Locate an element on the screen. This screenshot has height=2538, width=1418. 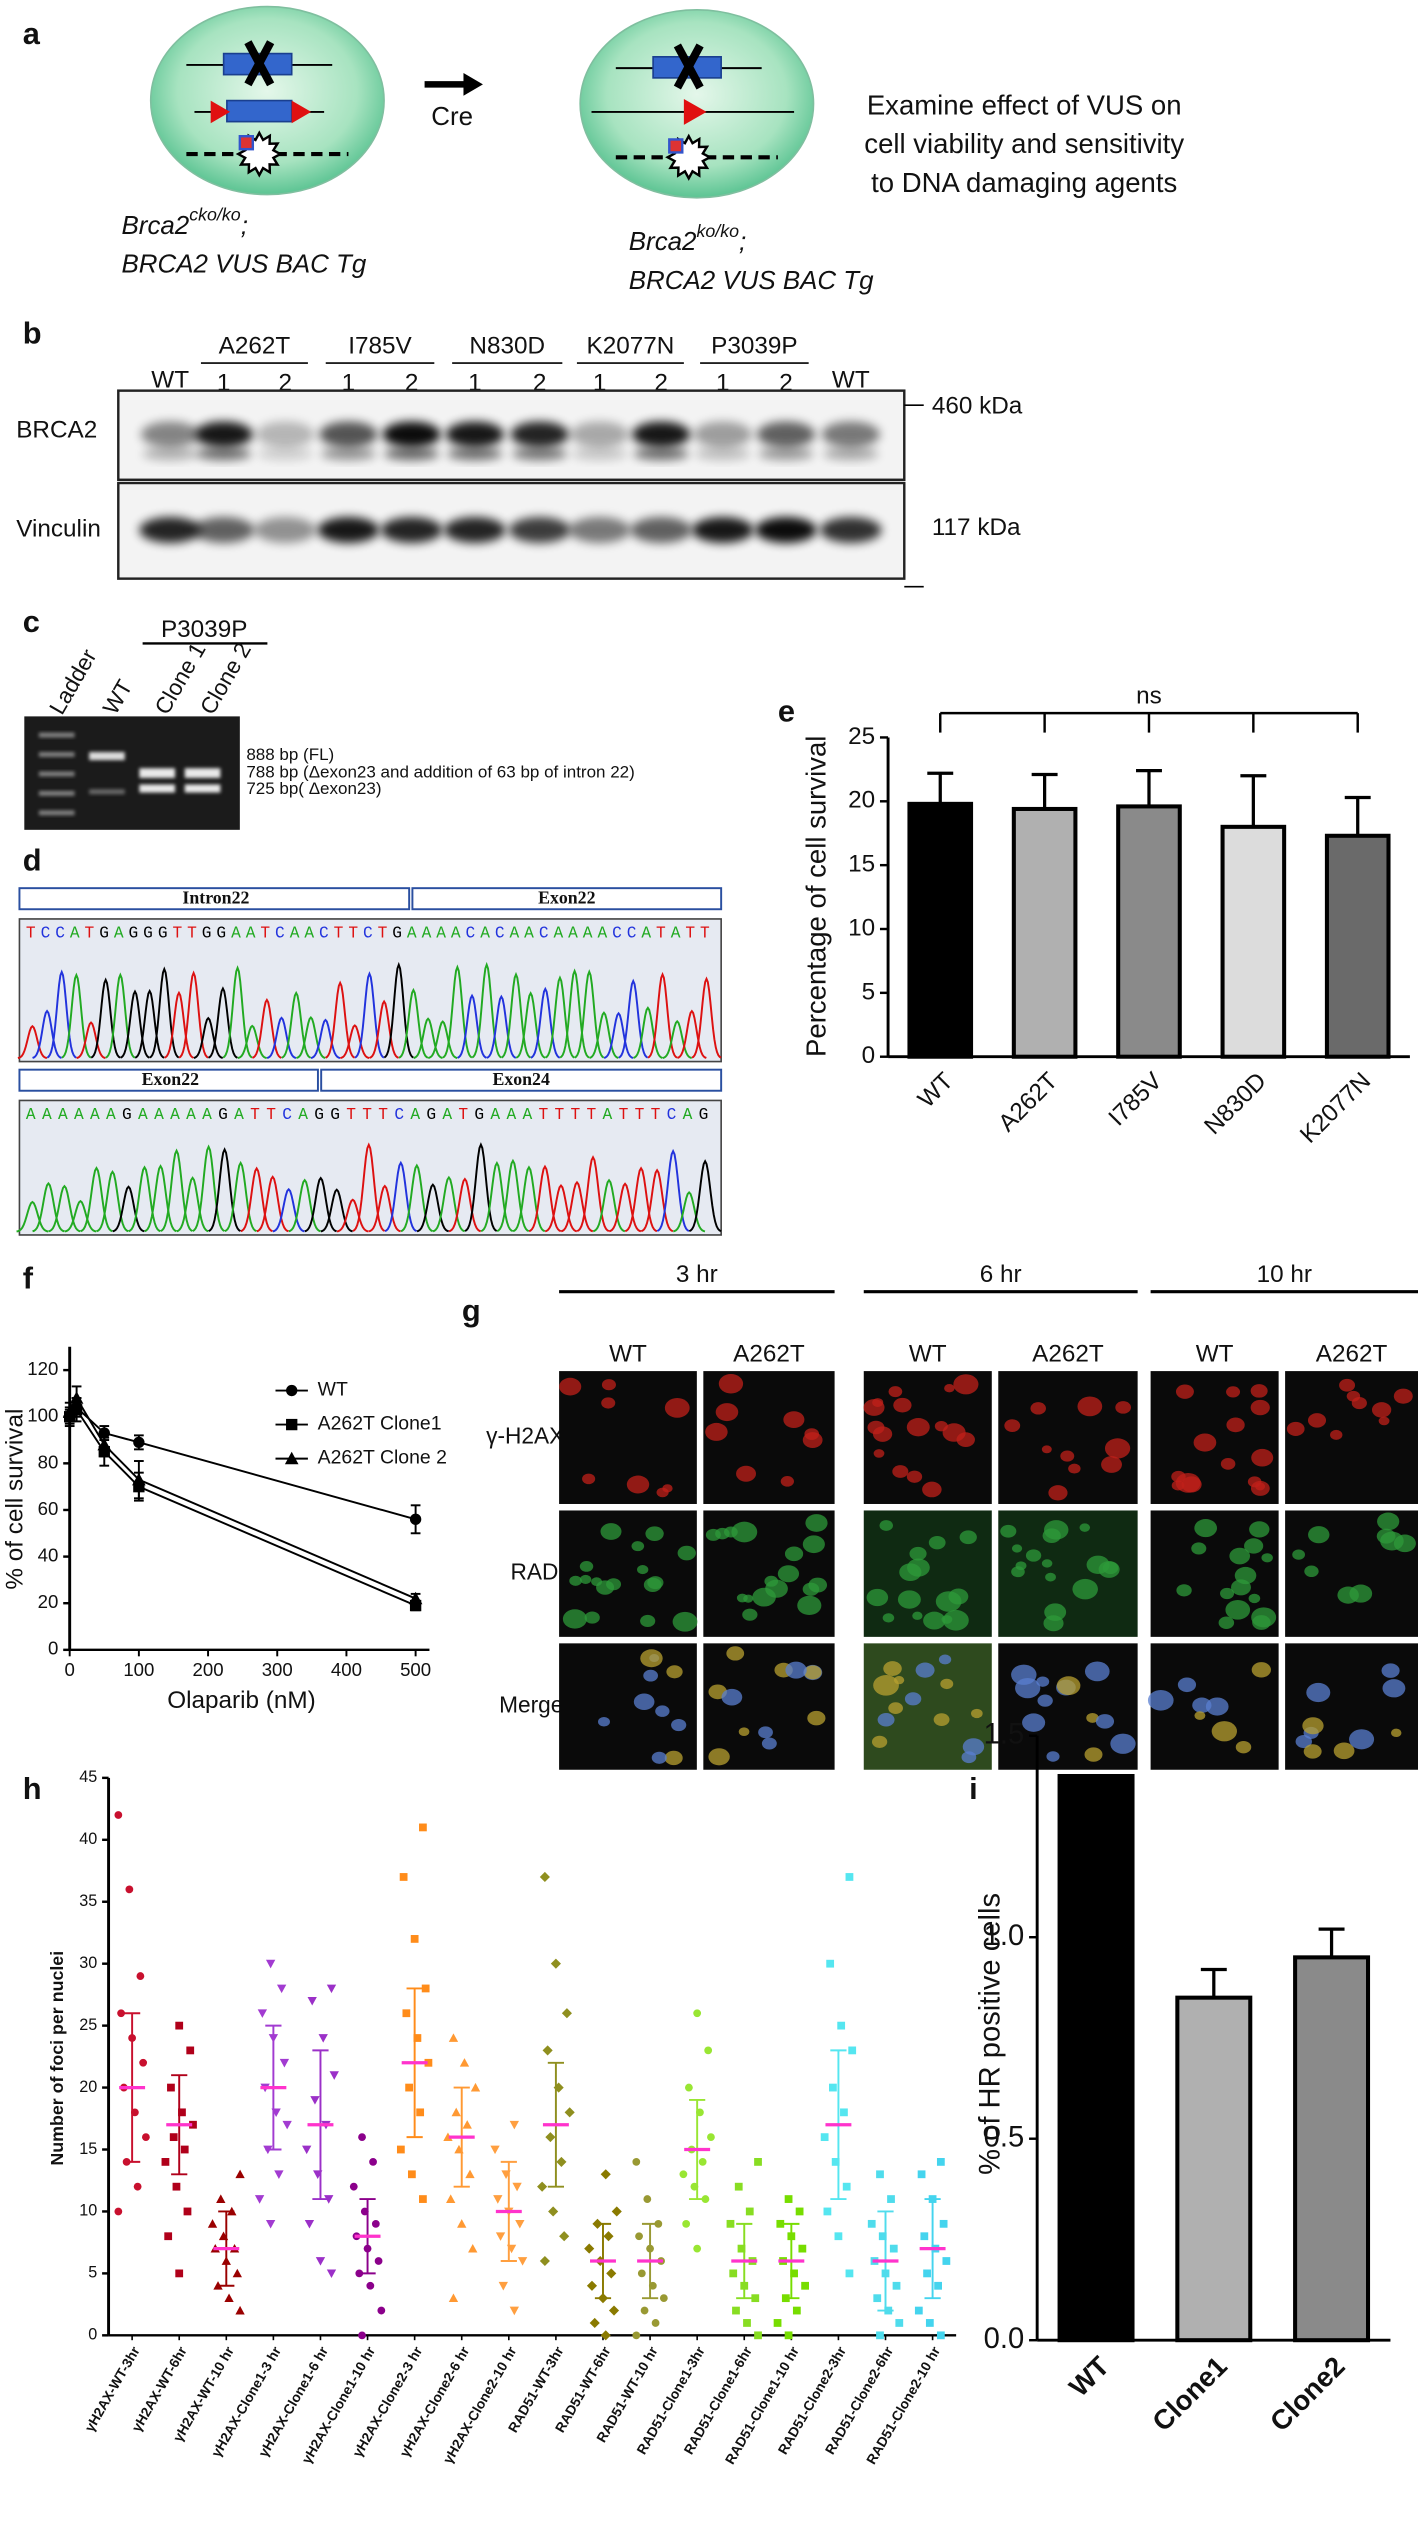
description: cell viability and sensitivity is located at coordinates (1024, 143).